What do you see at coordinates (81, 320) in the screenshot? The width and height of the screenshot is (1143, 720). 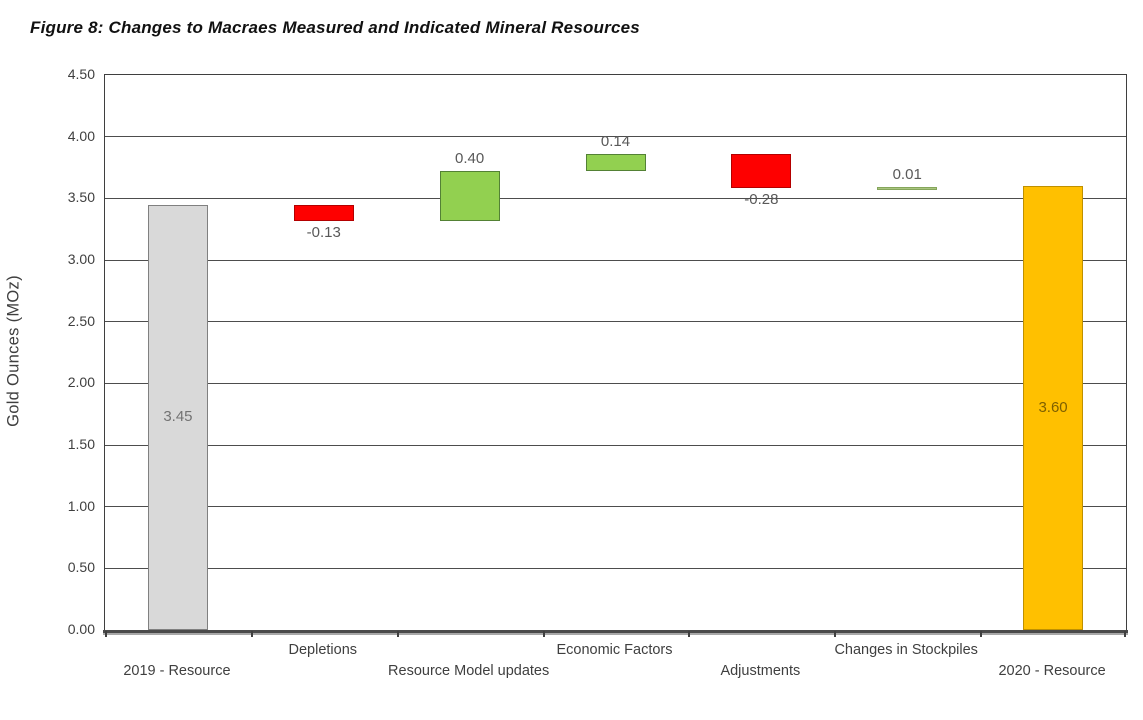 I see `y-tick-label: 2.50` at bounding box center [81, 320].